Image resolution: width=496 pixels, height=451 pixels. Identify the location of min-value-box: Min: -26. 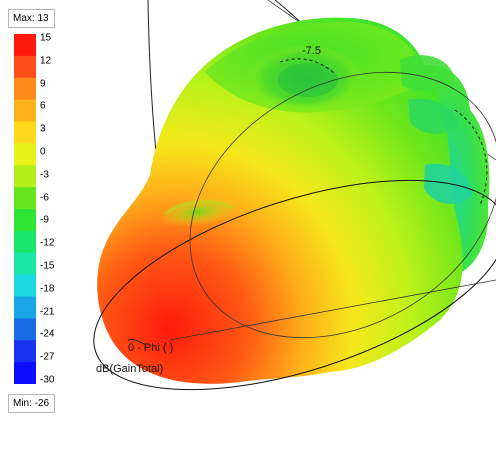
(31, 403).